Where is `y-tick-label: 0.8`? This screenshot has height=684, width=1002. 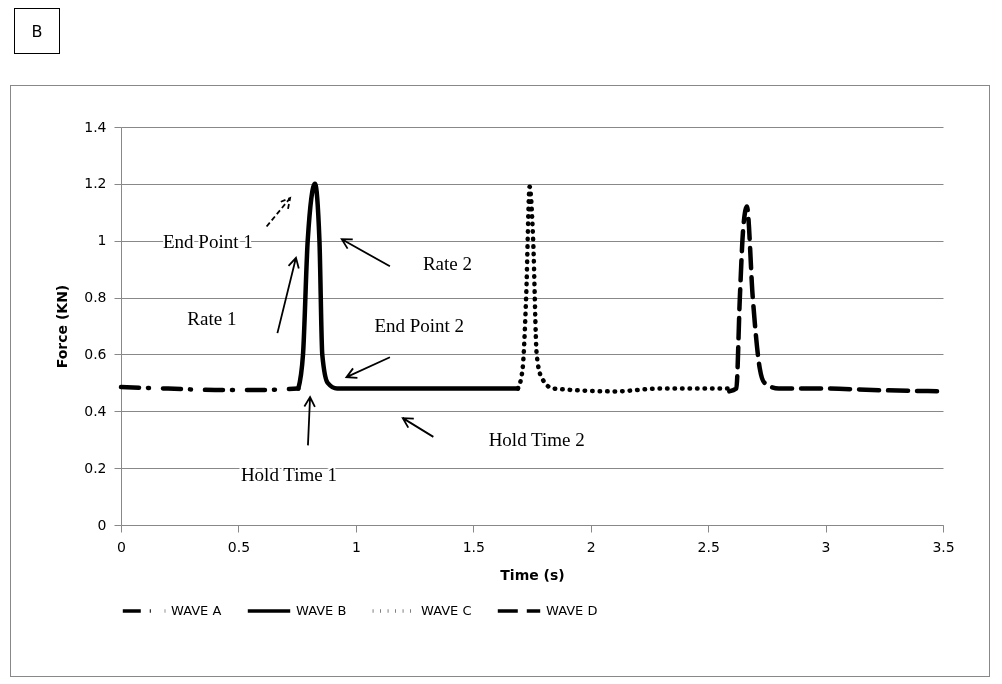
y-tick-label: 0.8 is located at coordinates (95, 297).